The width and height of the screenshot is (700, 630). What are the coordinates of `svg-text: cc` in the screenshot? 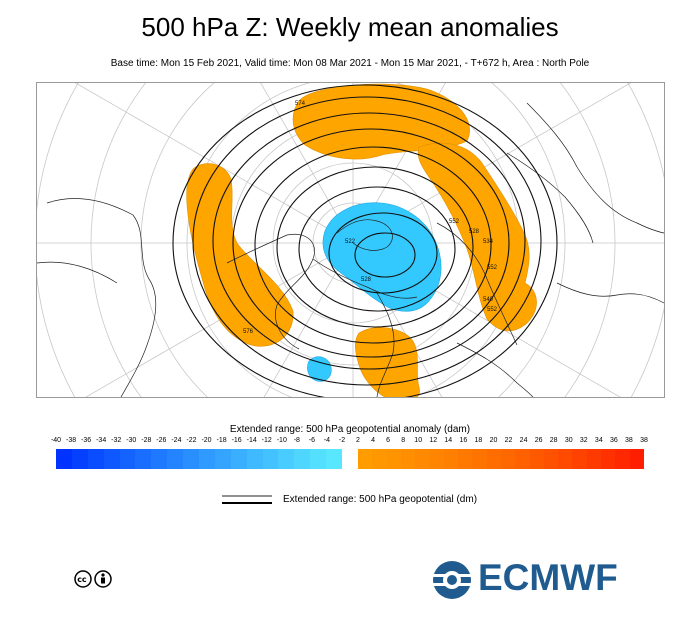 It's located at (82, 579).